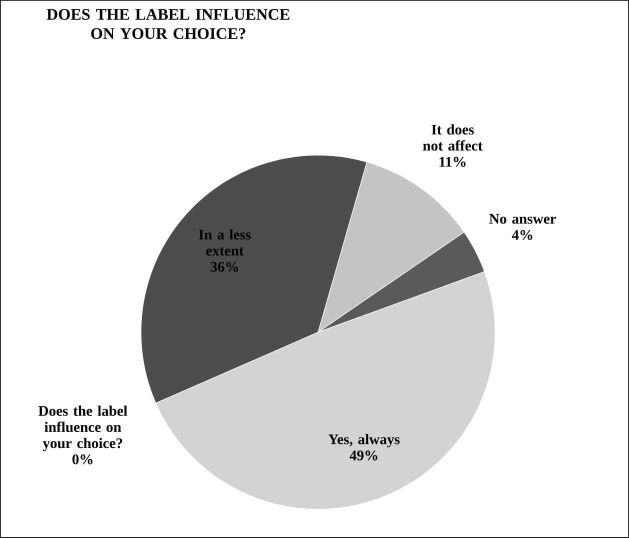 This screenshot has width=629, height=538. What do you see at coordinates (82, 459) in the screenshot?
I see `text: 0%` at bounding box center [82, 459].